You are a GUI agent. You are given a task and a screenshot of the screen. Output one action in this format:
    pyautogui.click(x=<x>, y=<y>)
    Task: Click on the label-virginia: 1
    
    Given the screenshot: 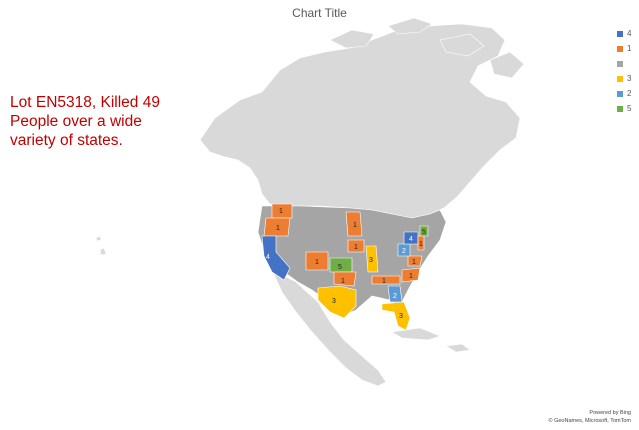 What is the action you would take?
    pyautogui.click(x=414, y=262)
    